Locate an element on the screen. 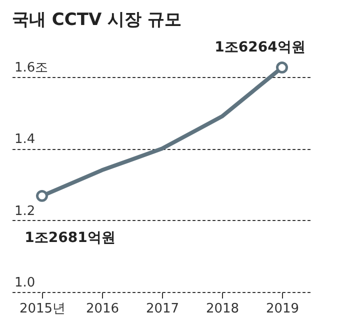 The height and width of the screenshot is (326, 339). y-tick-label: 1.6조 is located at coordinates (31, 68).